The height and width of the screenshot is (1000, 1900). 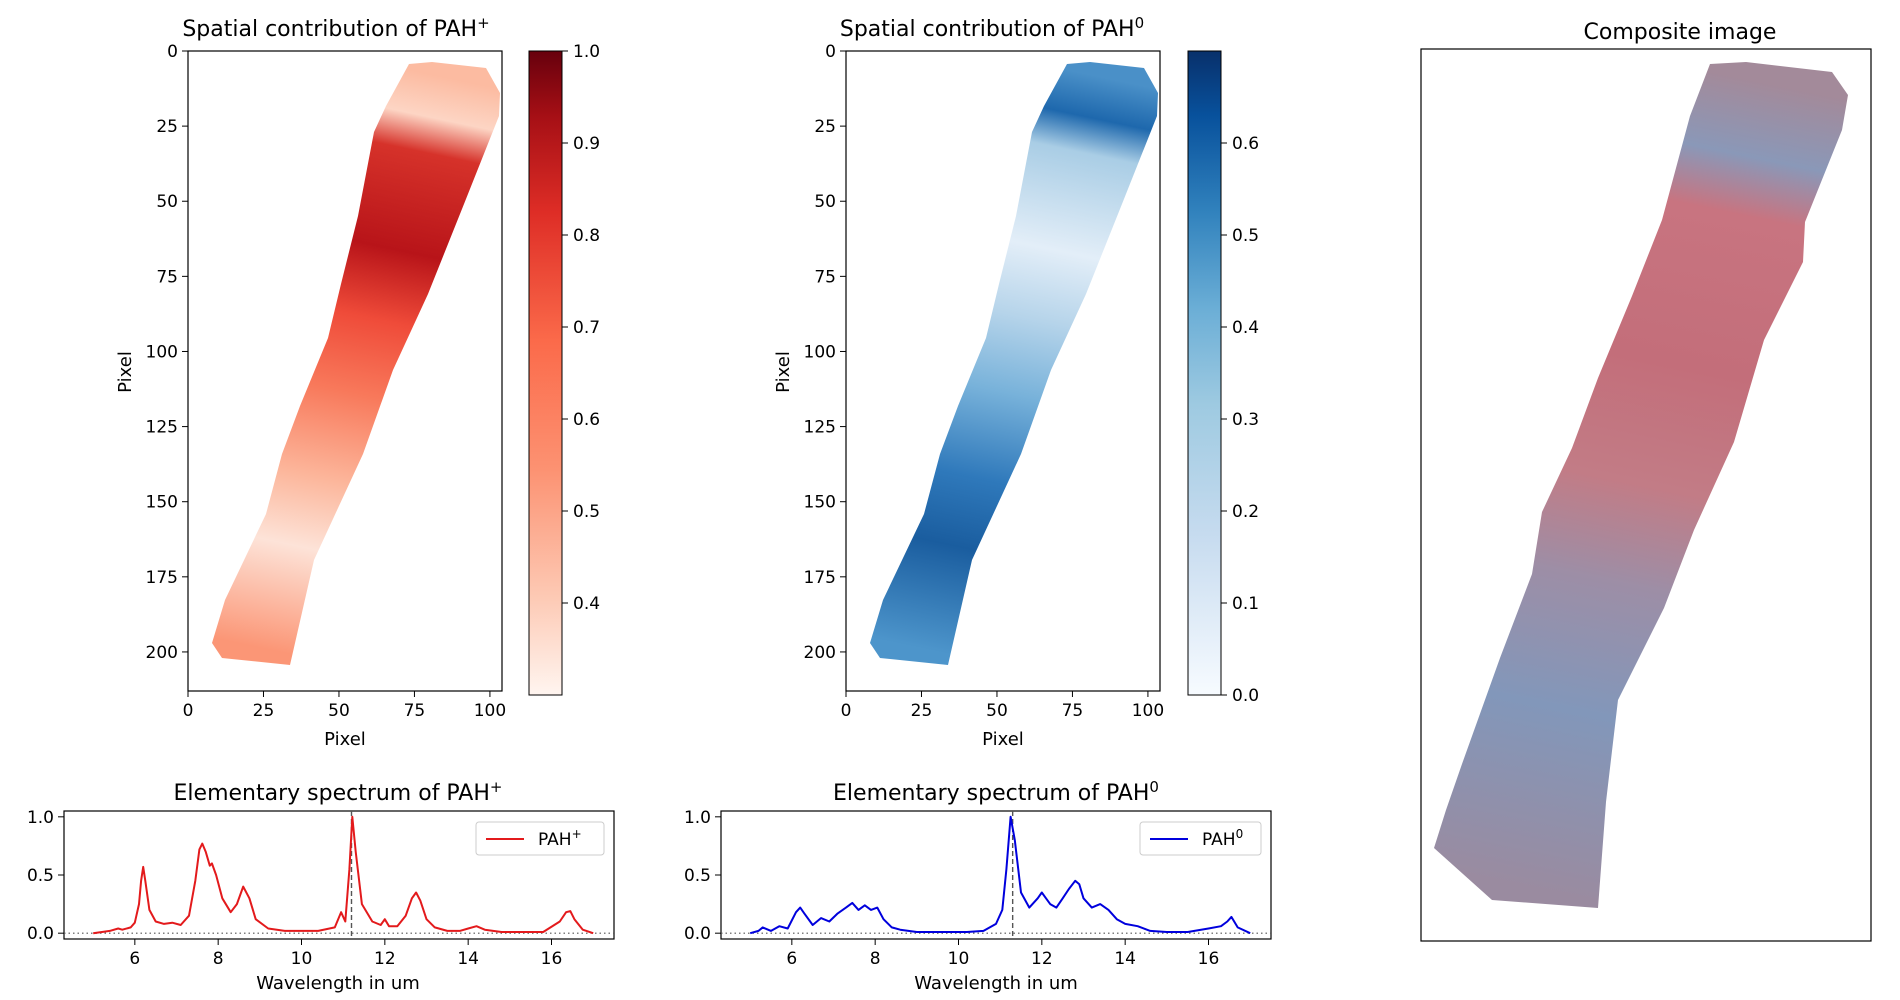 I want to click on map2-frame, so click(x=1003, y=371).